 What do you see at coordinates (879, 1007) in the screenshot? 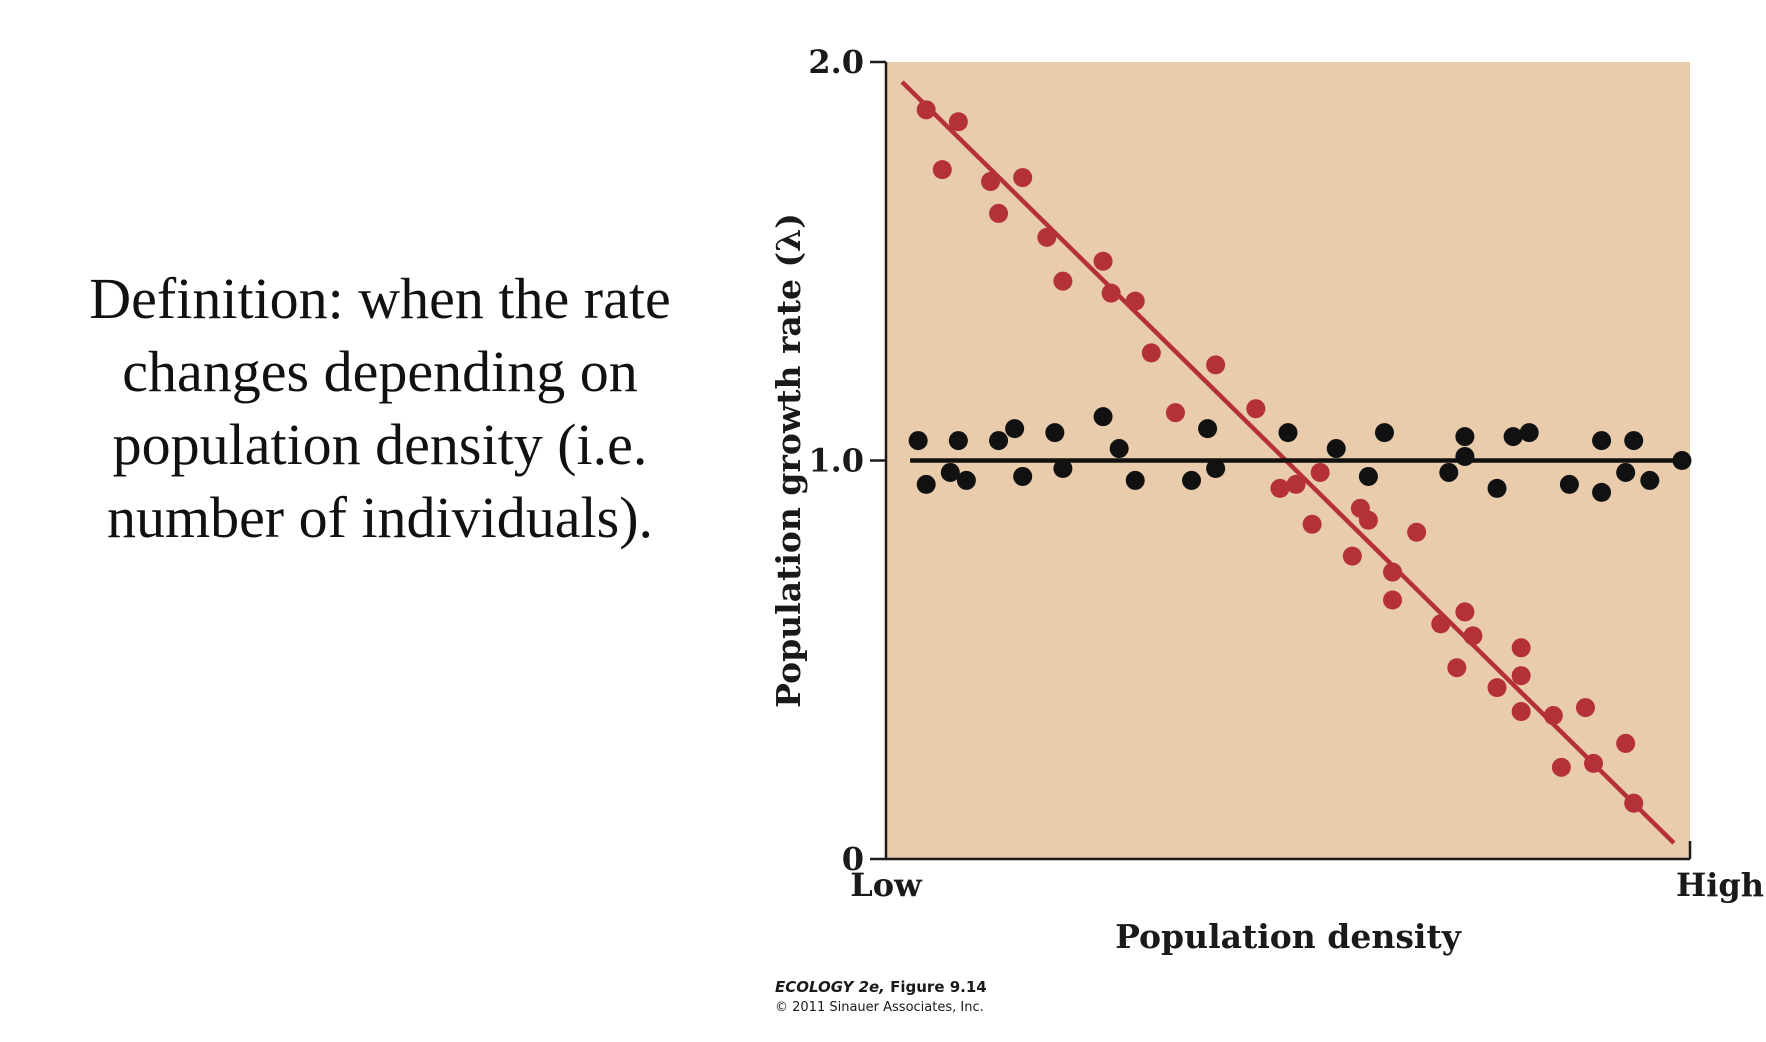
I see `figure-copyright: © 2011 Sinauer Associates, Inc.` at bounding box center [879, 1007].